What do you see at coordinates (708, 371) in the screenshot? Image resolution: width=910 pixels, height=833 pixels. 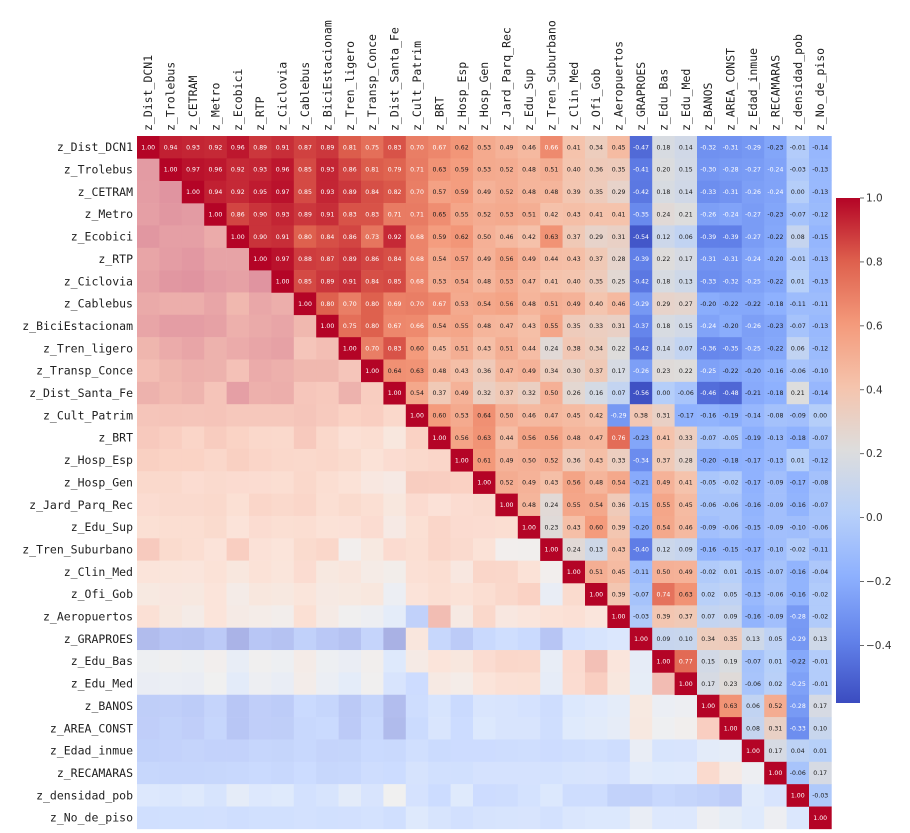 I see `cell-value-label: -0.25` at bounding box center [708, 371].